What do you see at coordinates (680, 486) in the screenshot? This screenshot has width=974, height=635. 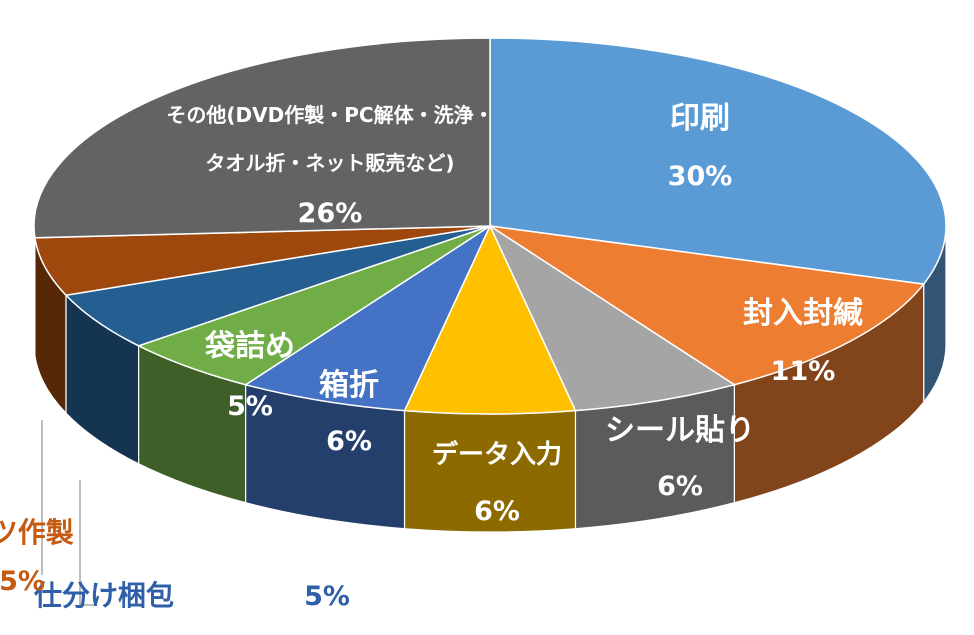 I see `slice-percent-seal-hari: 6%` at bounding box center [680, 486].